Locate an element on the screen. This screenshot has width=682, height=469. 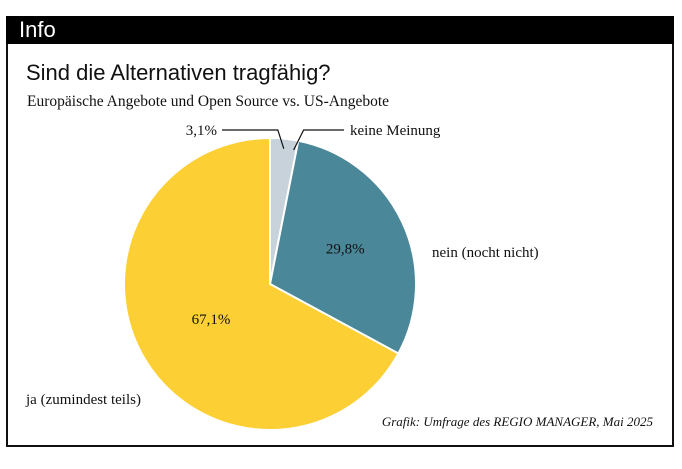
slice-value-label-3: 67,1% is located at coordinates (211, 320).